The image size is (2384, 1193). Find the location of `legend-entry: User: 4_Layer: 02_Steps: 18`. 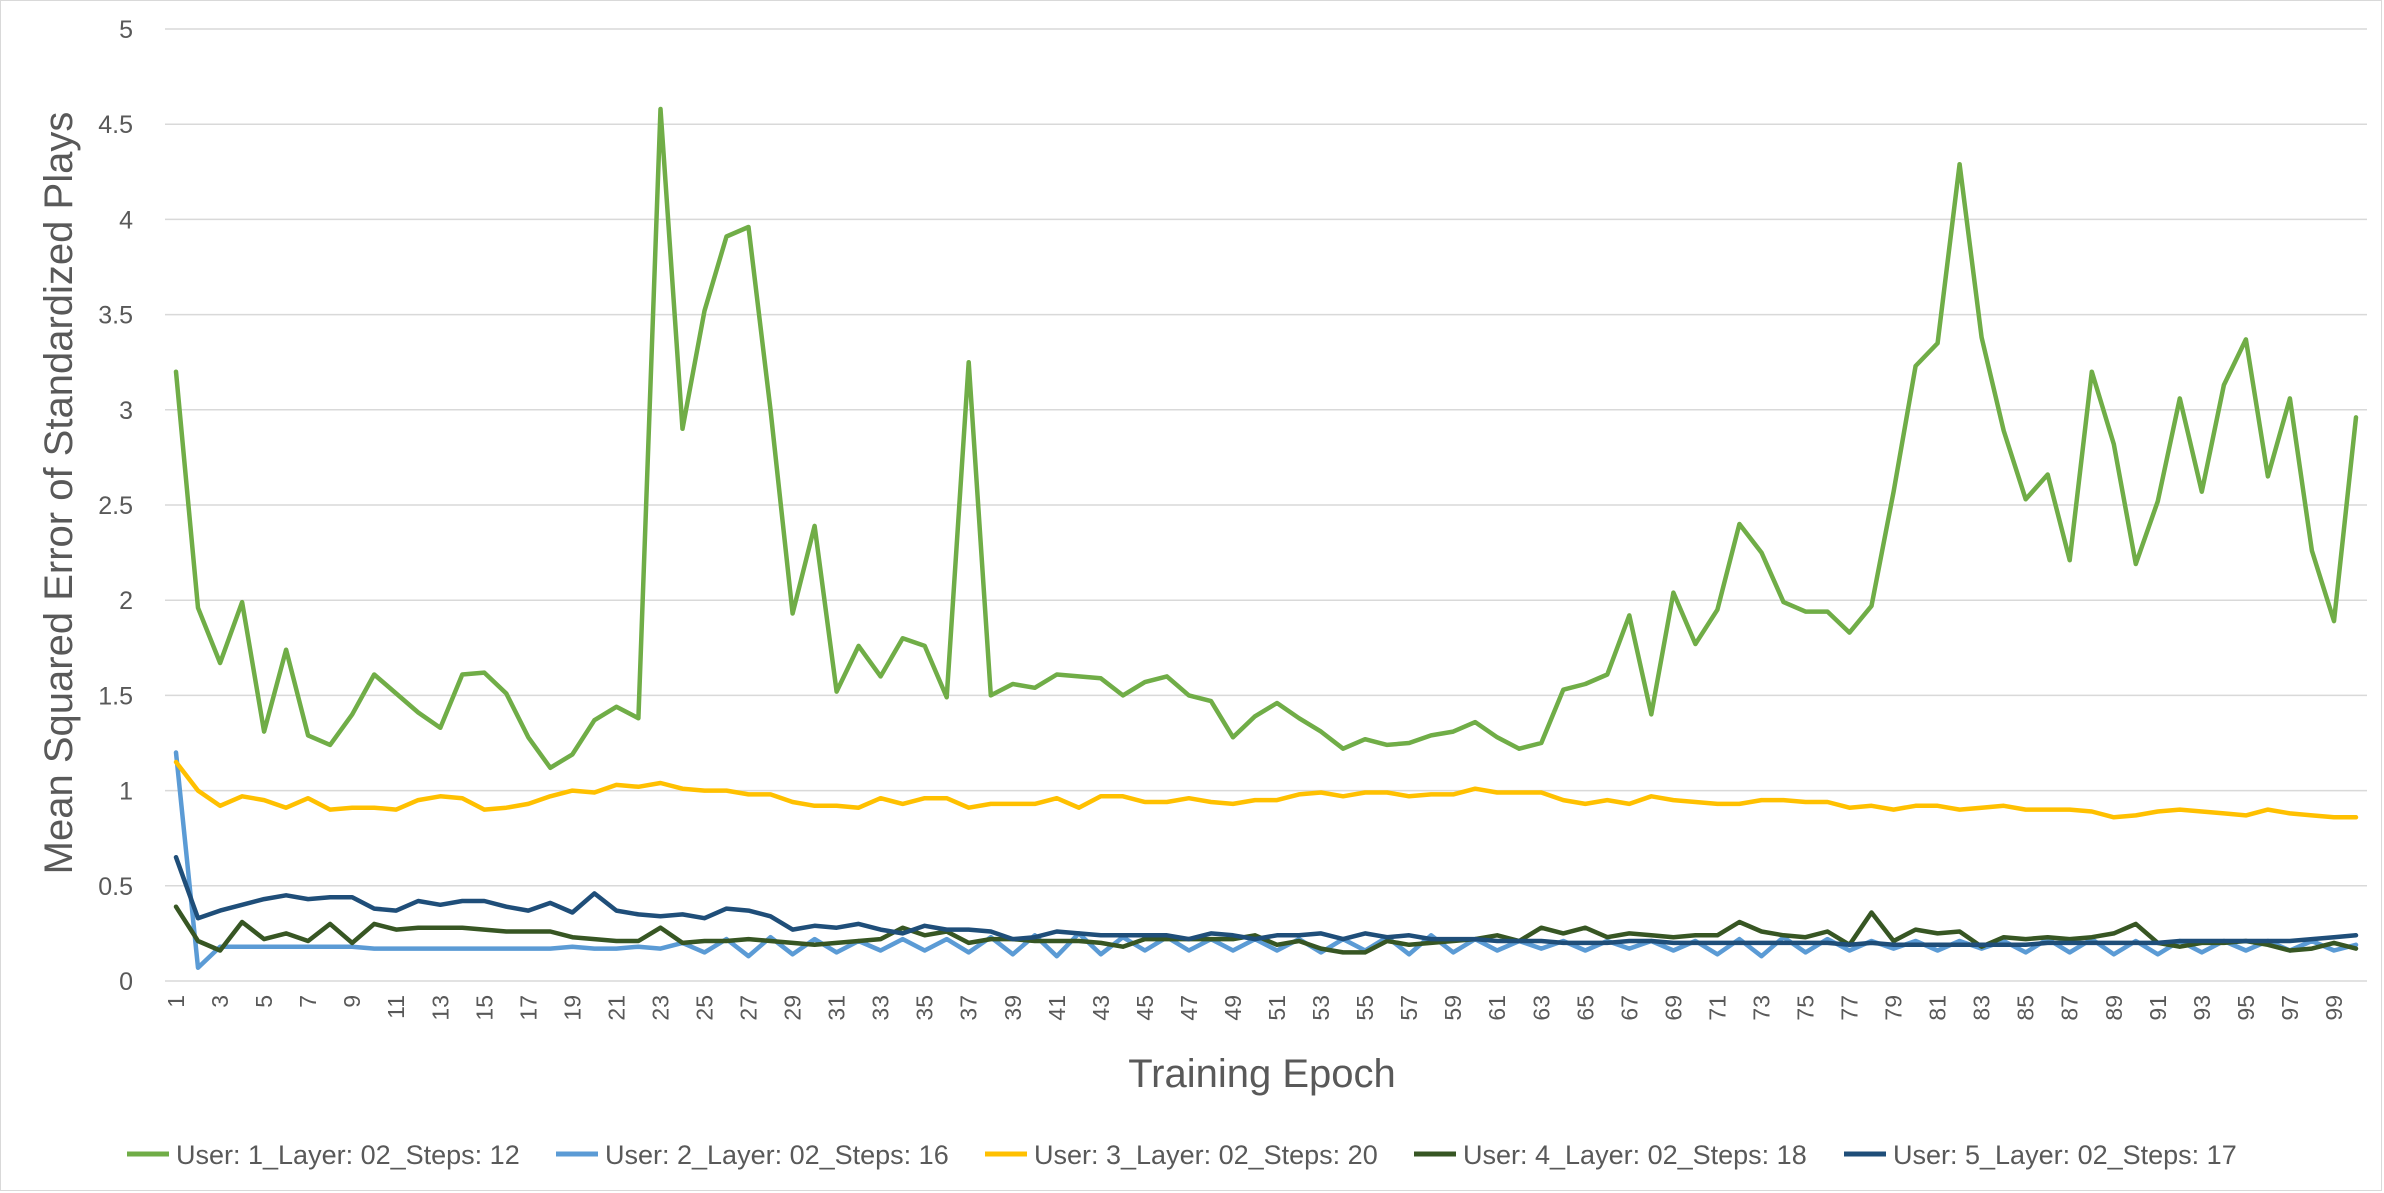

legend-entry: User: 4_Layer: 02_Steps: 18 is located at coordinates (1635, 1155).